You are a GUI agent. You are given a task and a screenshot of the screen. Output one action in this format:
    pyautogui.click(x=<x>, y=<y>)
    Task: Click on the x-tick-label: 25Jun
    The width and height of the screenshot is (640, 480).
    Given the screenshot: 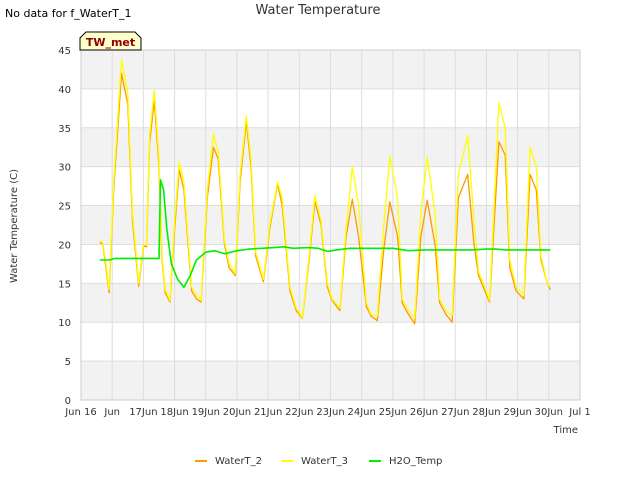 What is the action you would take?
    pyautogui.click(x=393, y=412)
    